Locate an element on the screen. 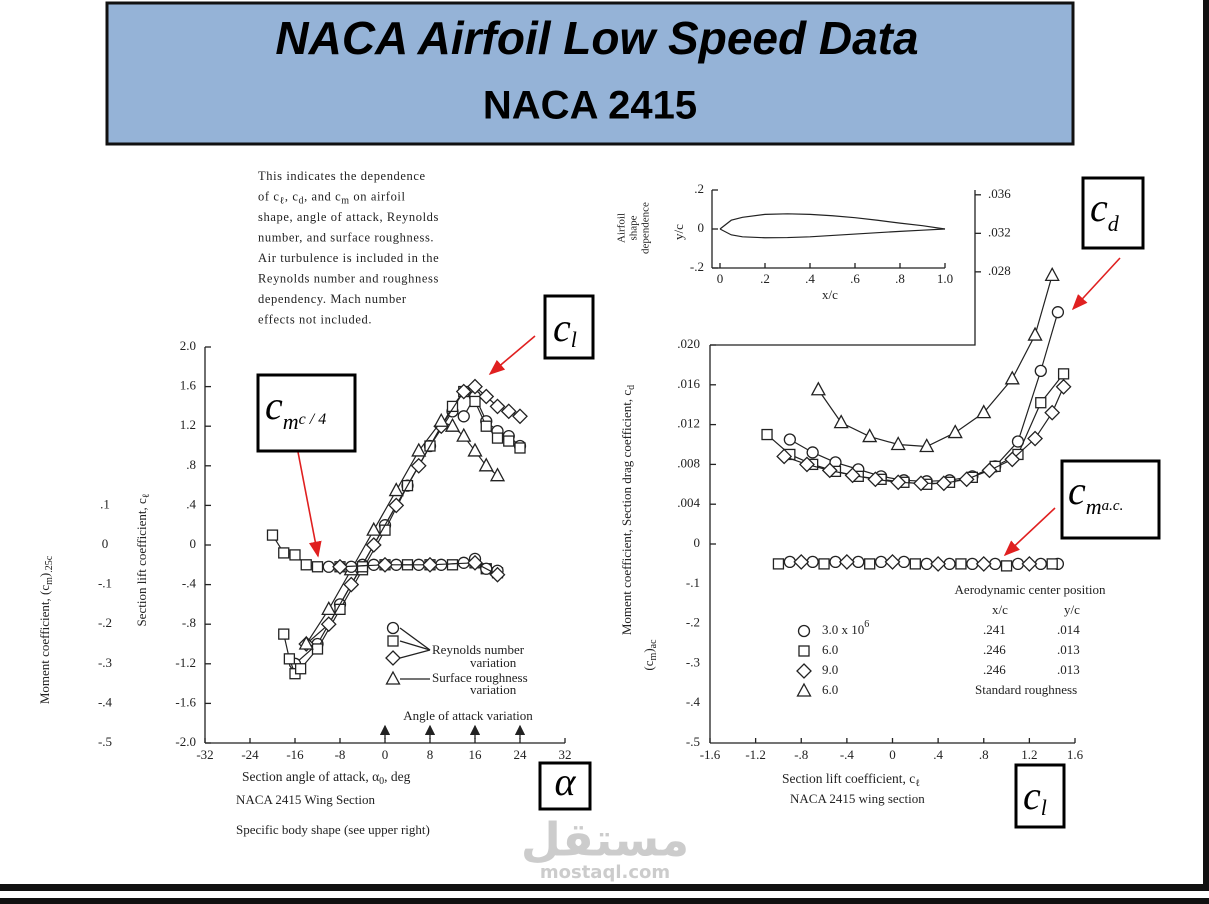 This screenshot has height=904, width=1209. inset-bracket is located at coordinates (843, 268).